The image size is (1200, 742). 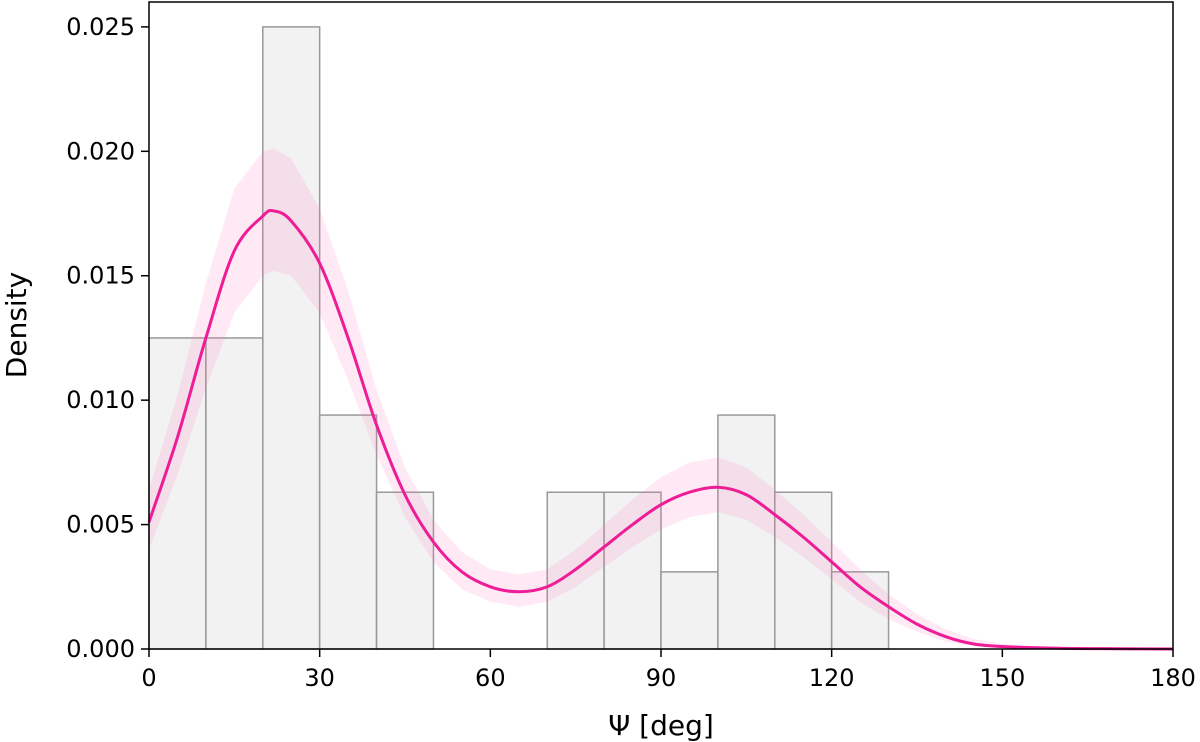 What do you see at coordinates (319, 678) in the screenshot?
I see `x-tick-label: 30` at bounding box center [319, 678].